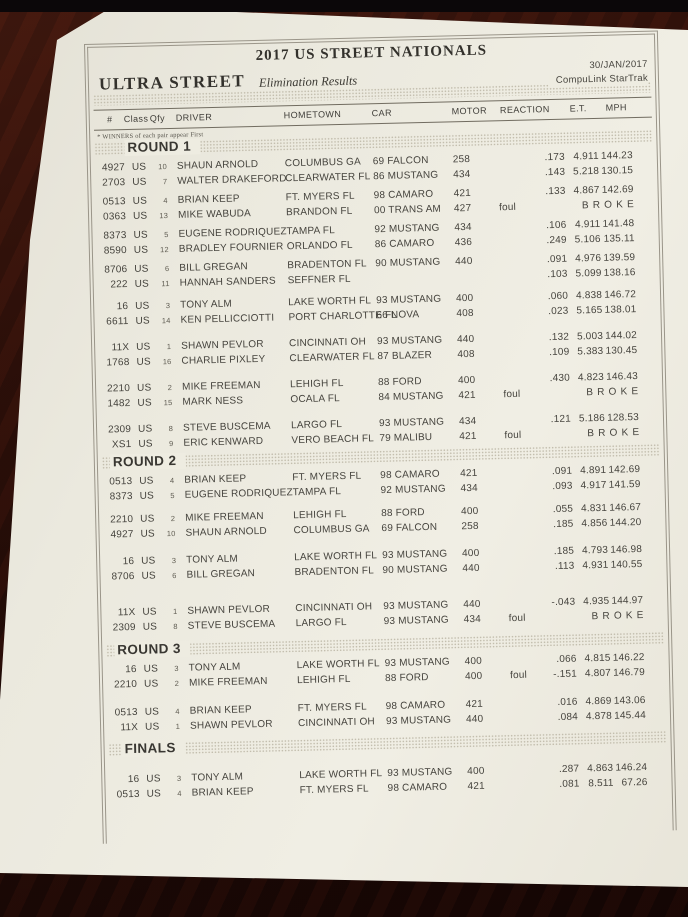  I want to click on timing-system: CompuLink StarTrak, so click(598, 80).